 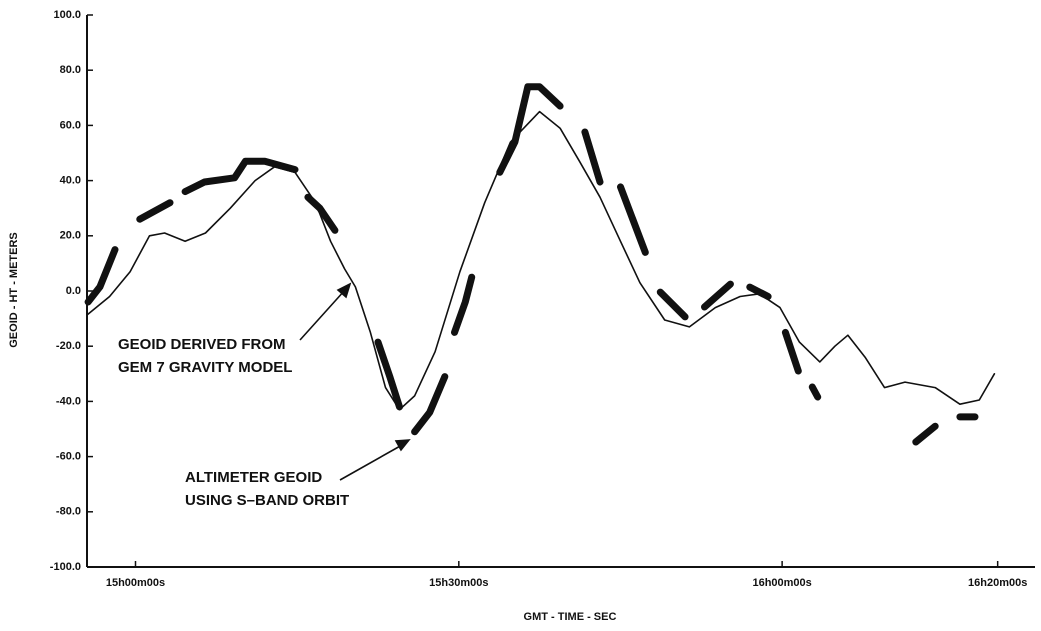 What do you see at coordinates (67, 15) in the screenshot?
I see `y-tick-label: 100.0` at bounding box center [67, 15].